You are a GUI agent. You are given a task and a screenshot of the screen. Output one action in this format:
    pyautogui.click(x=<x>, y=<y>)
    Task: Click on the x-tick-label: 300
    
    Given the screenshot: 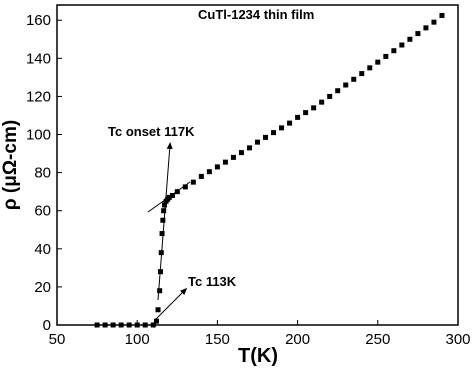 What is the action you would take?
    pyautogui.click(x=457, y=339)
    